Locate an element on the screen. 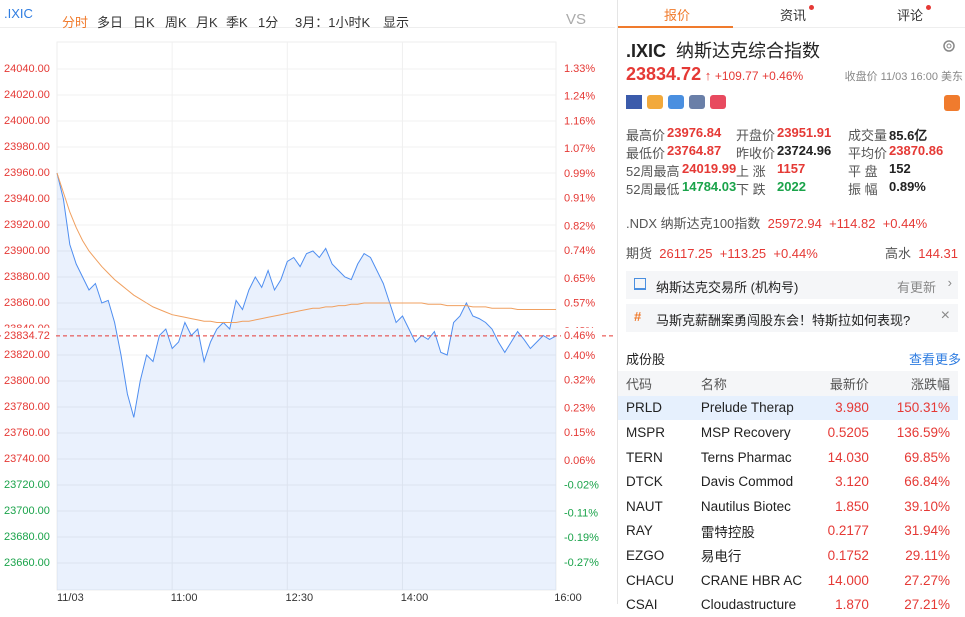  stat-value: 14784.03 is located at coordinates (709, 186).